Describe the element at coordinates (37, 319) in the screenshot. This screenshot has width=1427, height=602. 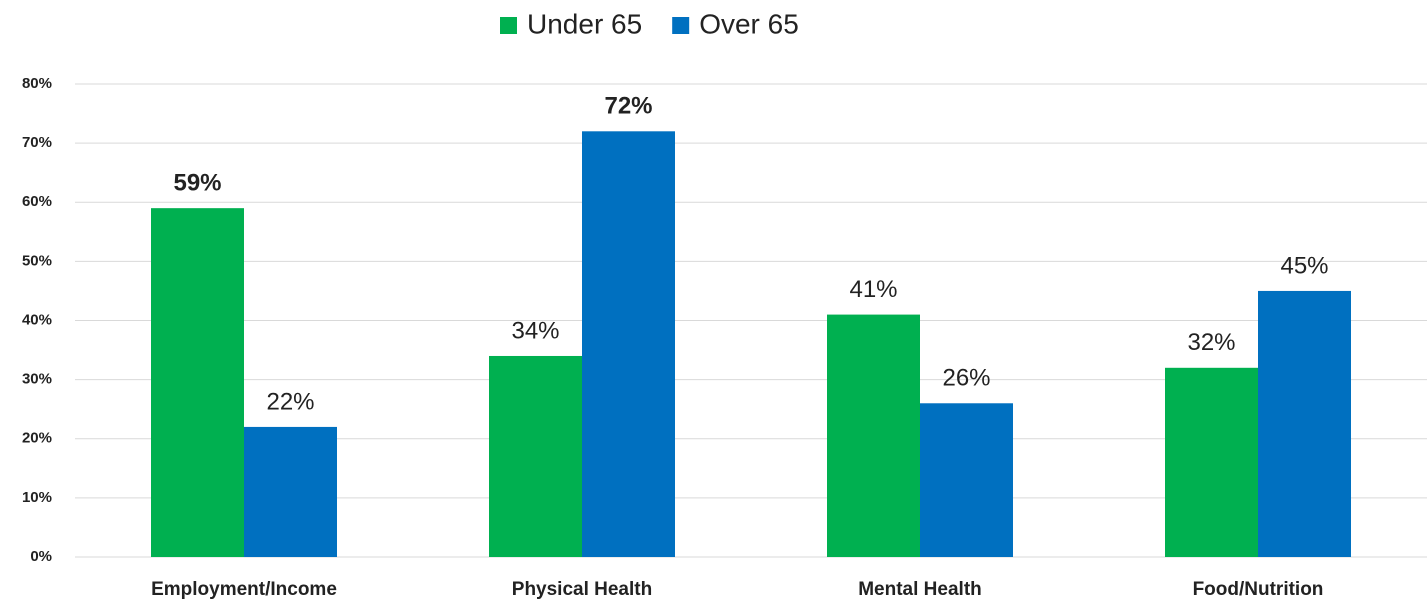
I see `y-tick-label: 40%` at that location.